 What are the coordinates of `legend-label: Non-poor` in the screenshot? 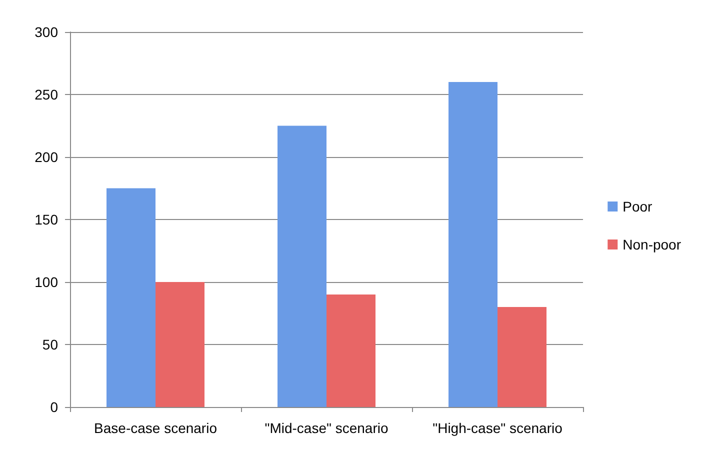 It's located at (652, 244).